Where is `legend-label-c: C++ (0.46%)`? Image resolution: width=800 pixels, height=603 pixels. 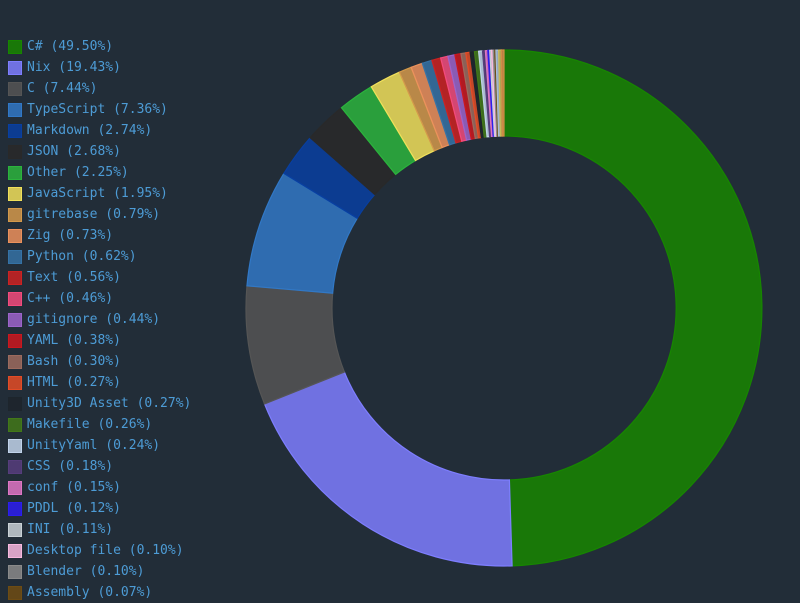
legend-label-c: C++ (0.46%) is located at coordinates (70, 298).